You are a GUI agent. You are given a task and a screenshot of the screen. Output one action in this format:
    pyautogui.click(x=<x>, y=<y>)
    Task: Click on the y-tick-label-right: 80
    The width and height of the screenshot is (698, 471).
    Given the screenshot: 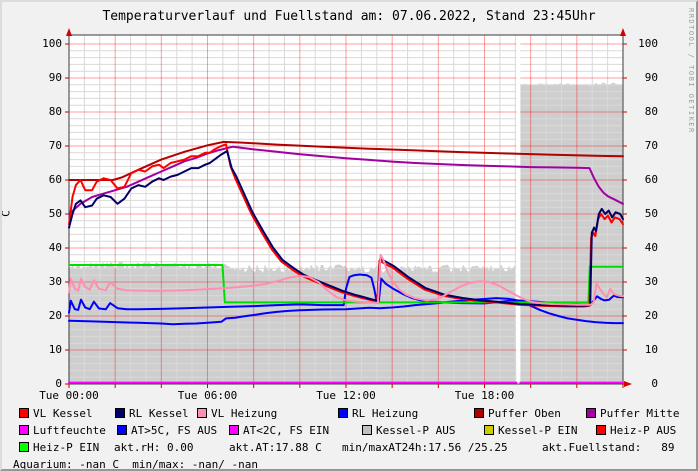 What is the action you would take?
    pyautogui.click(x=651, y=111)
    